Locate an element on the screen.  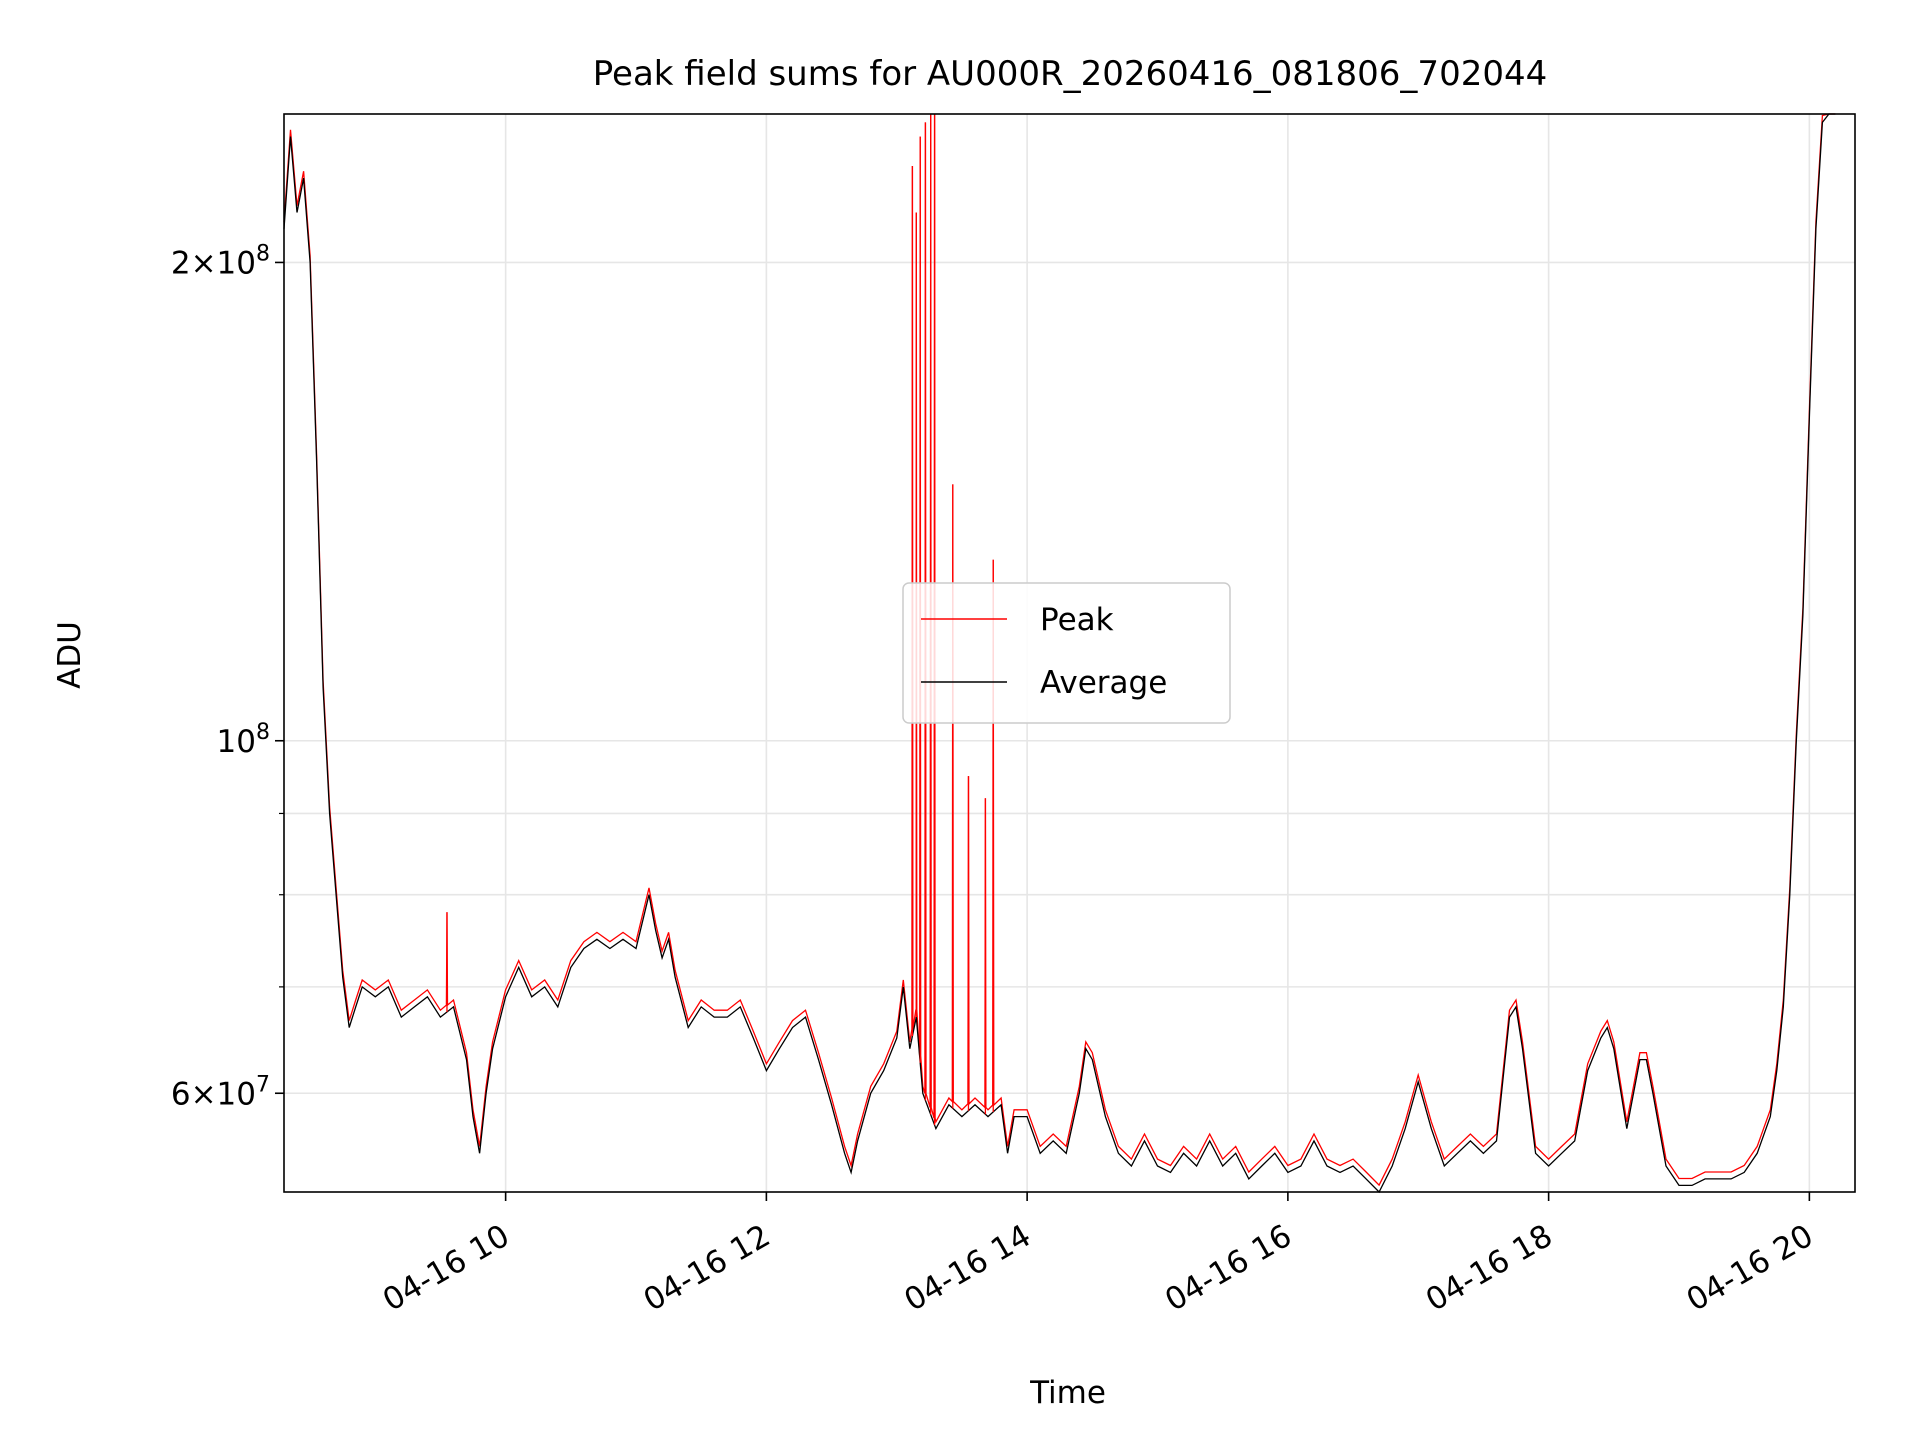
x-tick-label: 04-16 14 is located at coordinates (967, 1268).